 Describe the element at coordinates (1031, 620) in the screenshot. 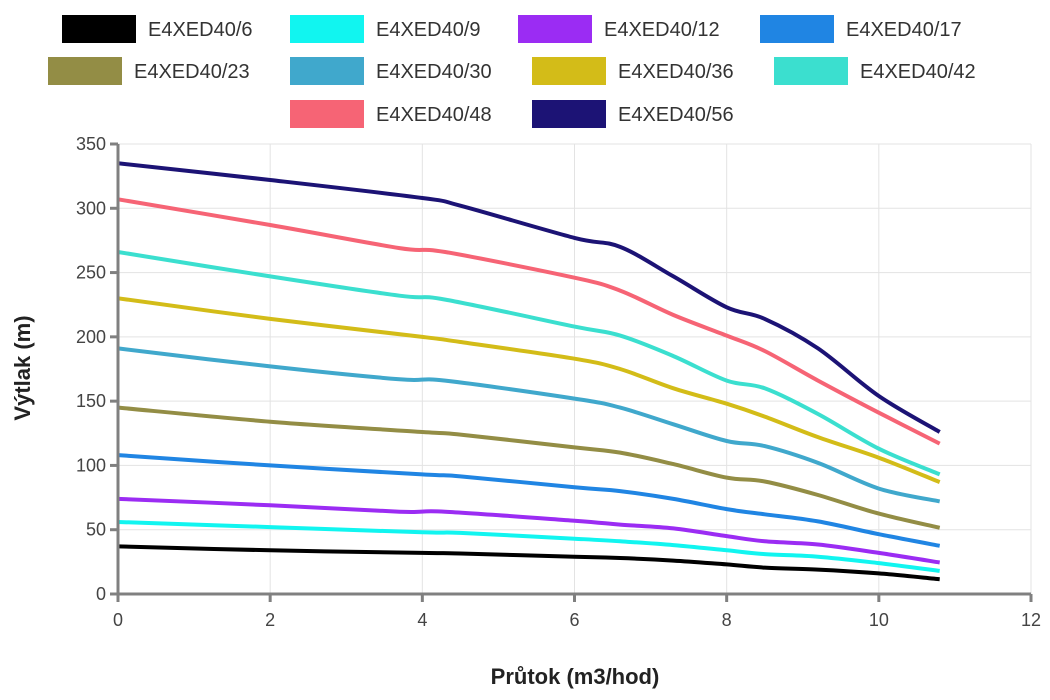

I see `x-tick-label: 12` at that location.